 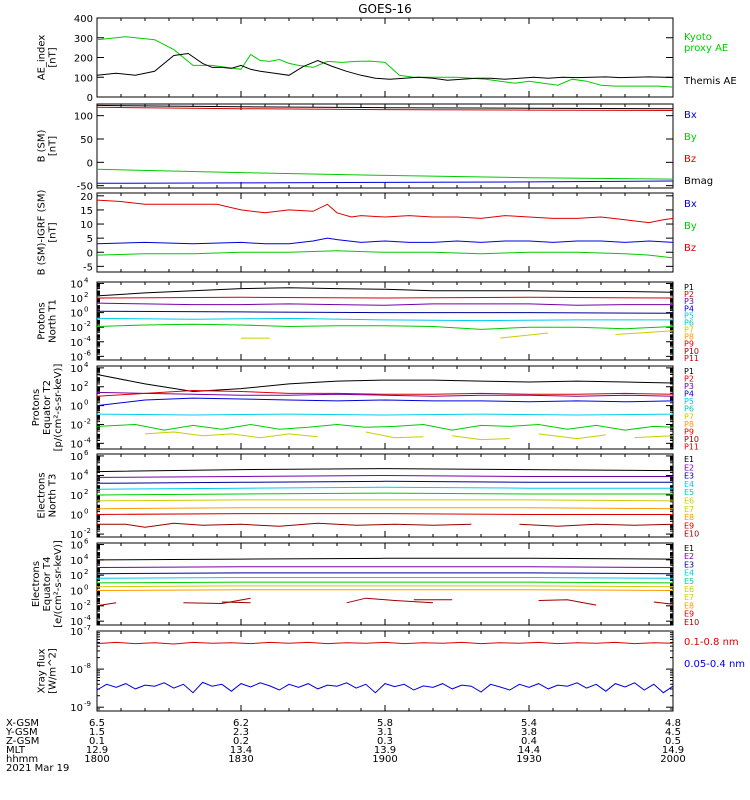 What do you see at coordinates (690, 226) in the screenshot?
I see `legend-label: By` at bounding box center [690, 226].